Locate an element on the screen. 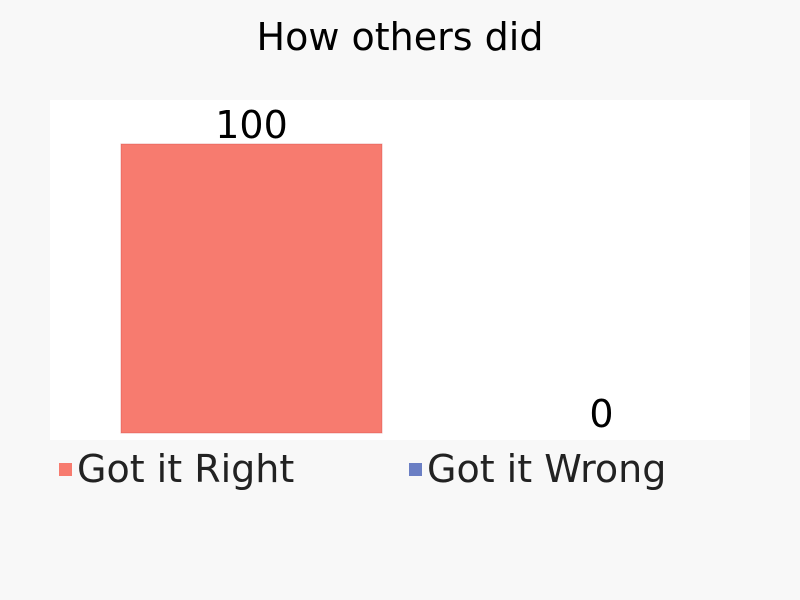 The height and width of the screenshot is (600, 800). legend-swatch-got-it-right is located at coordinates (65, 469).